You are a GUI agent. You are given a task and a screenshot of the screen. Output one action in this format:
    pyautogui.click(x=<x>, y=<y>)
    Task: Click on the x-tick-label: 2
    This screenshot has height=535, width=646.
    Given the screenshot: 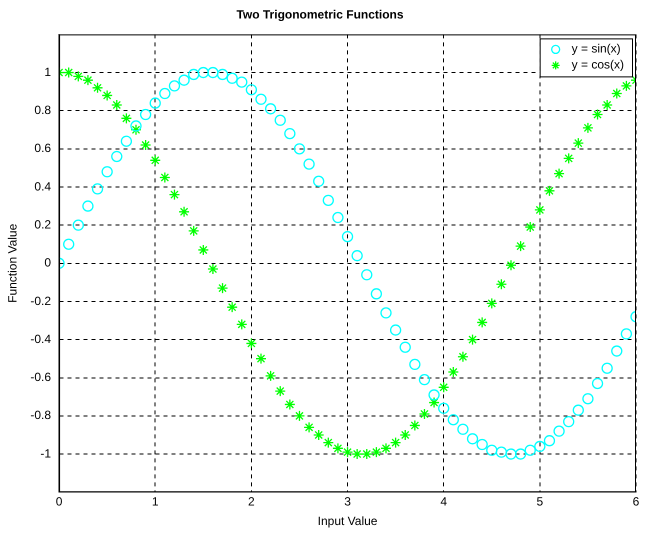 What is the action you would take?
    pyautogui.click(x=252, y=501)
    